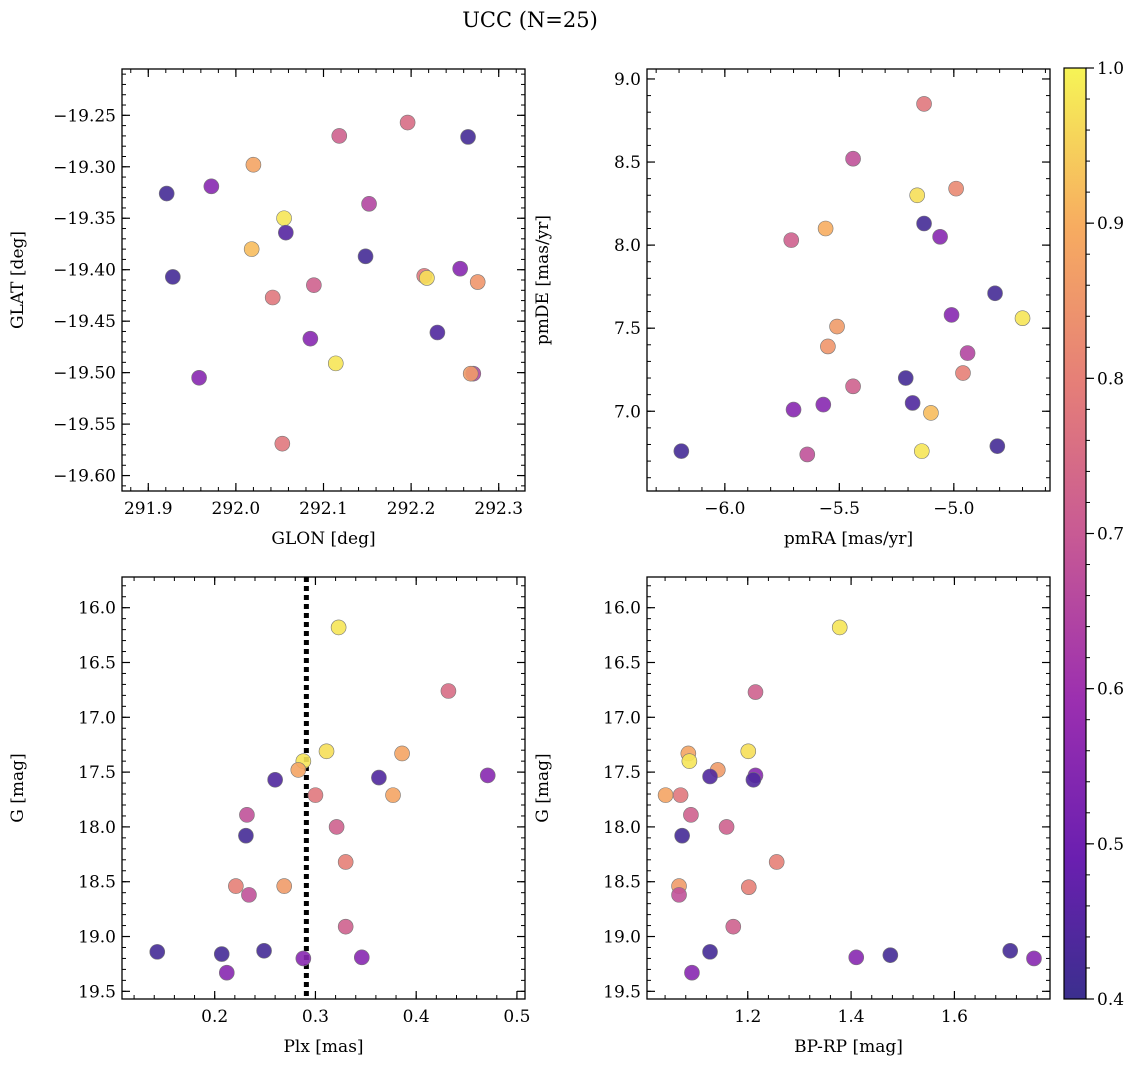 The width and height of the screenshot is (1136, 1067). What do you see at coordinates (84, 168) in the screenshot?
I see `y-tick-label: −19.30` at bounding box center [84, 168].